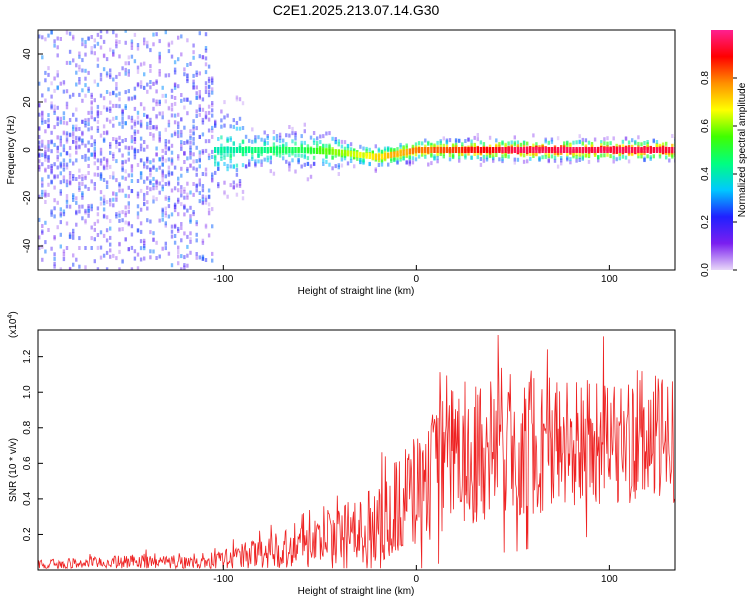 The width and height of the screenshot is (750, 600). What do you see at coordinates (521, 144) in the screenshot?
I see `heatmap-cell-1982` at bounding box center [521, 144].